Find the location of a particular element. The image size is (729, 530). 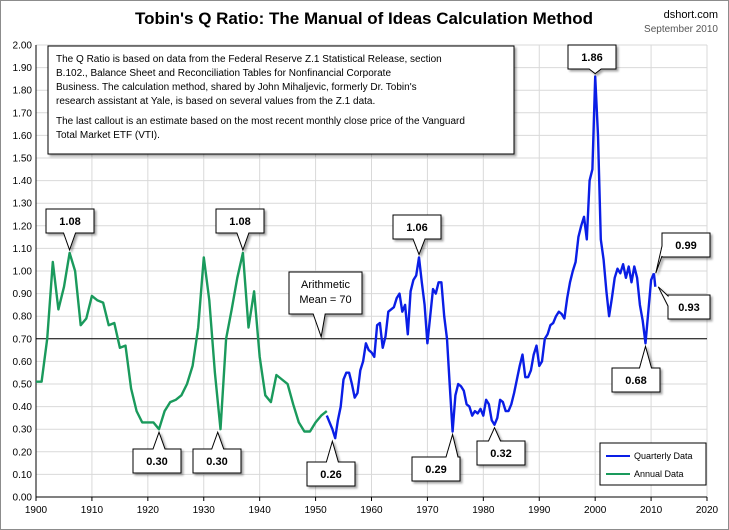

x-tick-label: 2010 is located at coordinates (651, 510).